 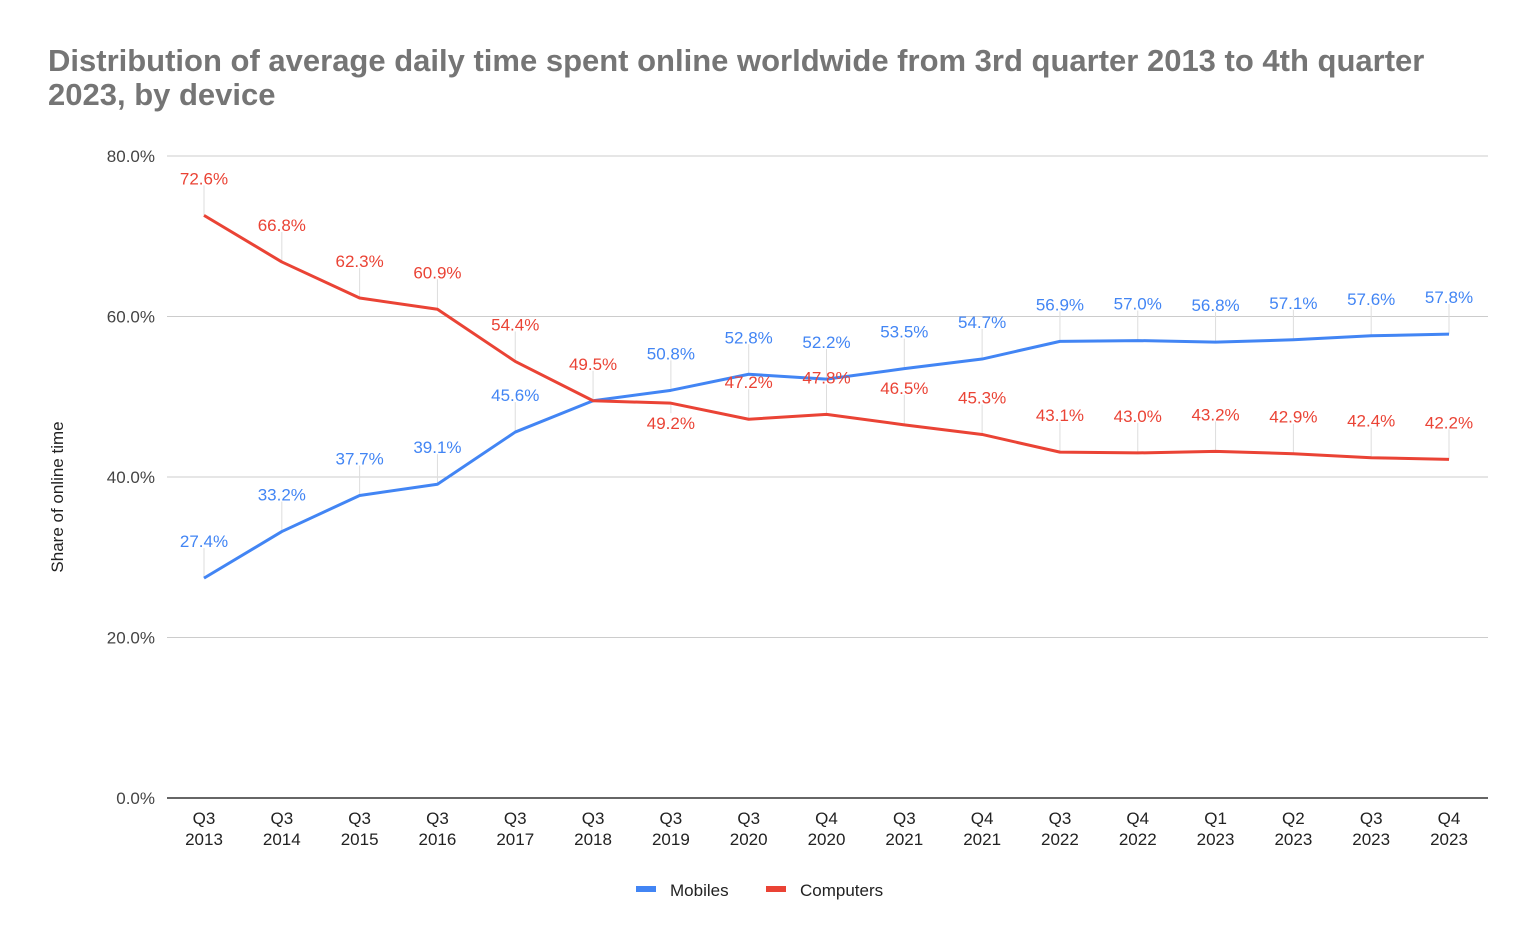 What do you see at coordinates (1293, 417) in the screenshot?
I see `computers-data-label: 42.9%` at bounding box center [1293, 417].